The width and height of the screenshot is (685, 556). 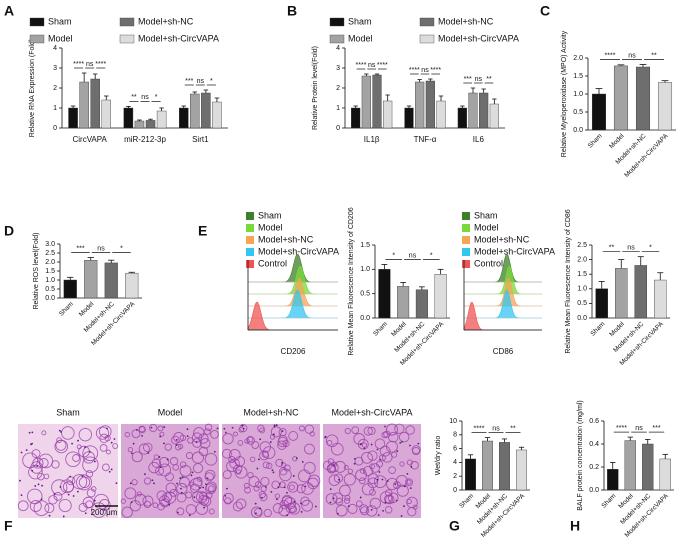 I want to click on significance-label: ***, so click(x=656, y=428).